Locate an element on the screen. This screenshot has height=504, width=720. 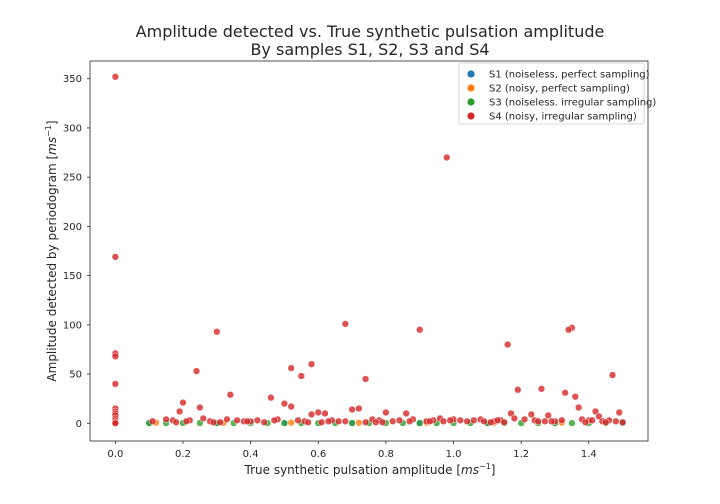
x-tick-label: 1.2 is located at coordinates (521, 454).